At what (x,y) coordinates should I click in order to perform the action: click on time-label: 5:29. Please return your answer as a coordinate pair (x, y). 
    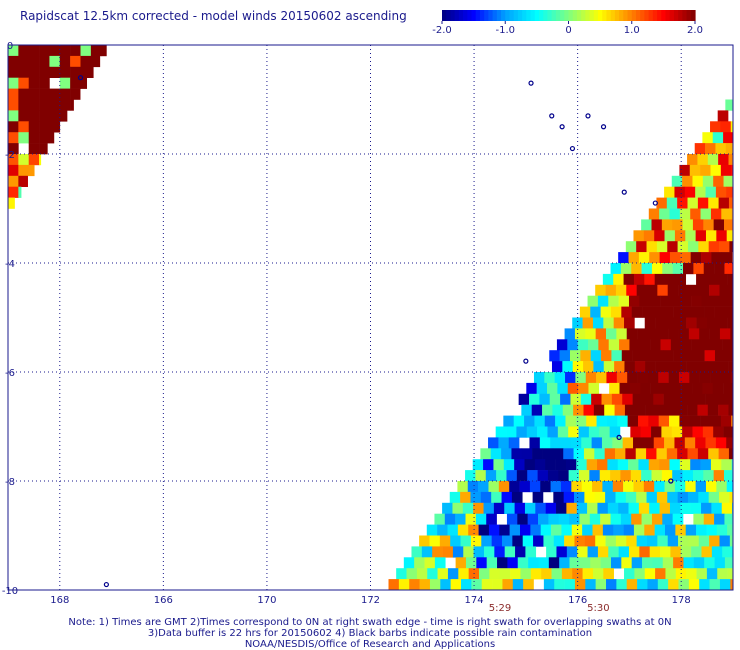
    Looking at the image, I should click on (500, 608).